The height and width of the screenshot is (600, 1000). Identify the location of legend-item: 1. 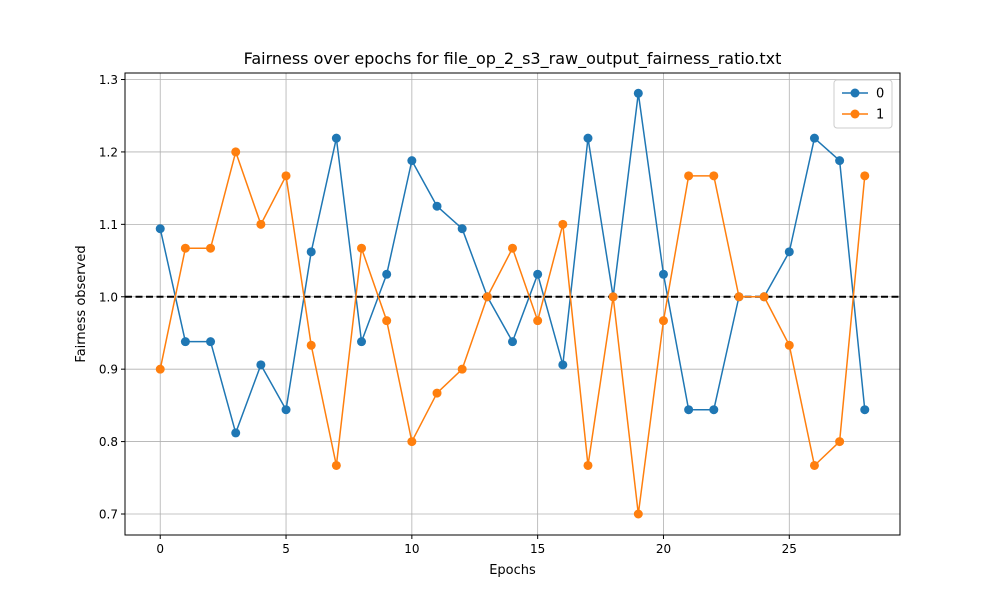
(863, 115).